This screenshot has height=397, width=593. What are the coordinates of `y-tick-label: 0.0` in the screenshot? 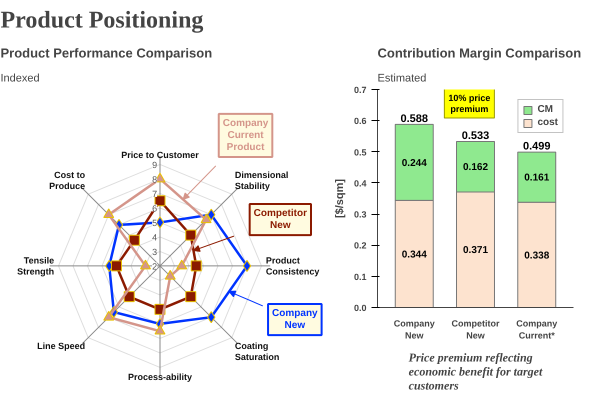 It's located at (360, 308).